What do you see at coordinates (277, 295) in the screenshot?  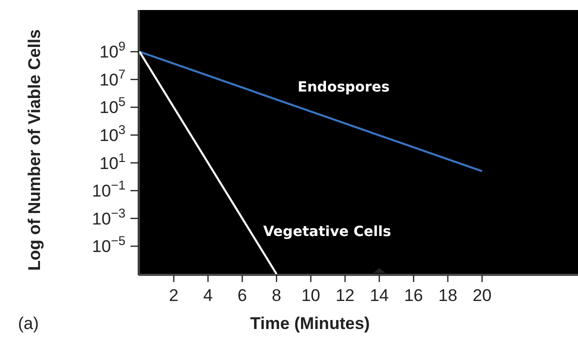 I see `x-tick-label: 8` at bounding box center [277, 295].